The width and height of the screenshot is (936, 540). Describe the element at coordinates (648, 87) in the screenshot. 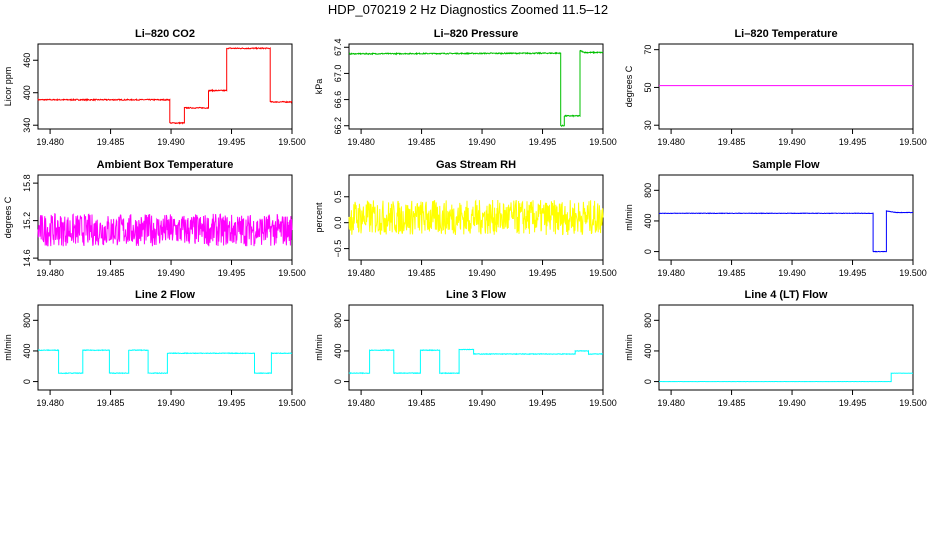

I see `y-tick-label: 50` at that location.